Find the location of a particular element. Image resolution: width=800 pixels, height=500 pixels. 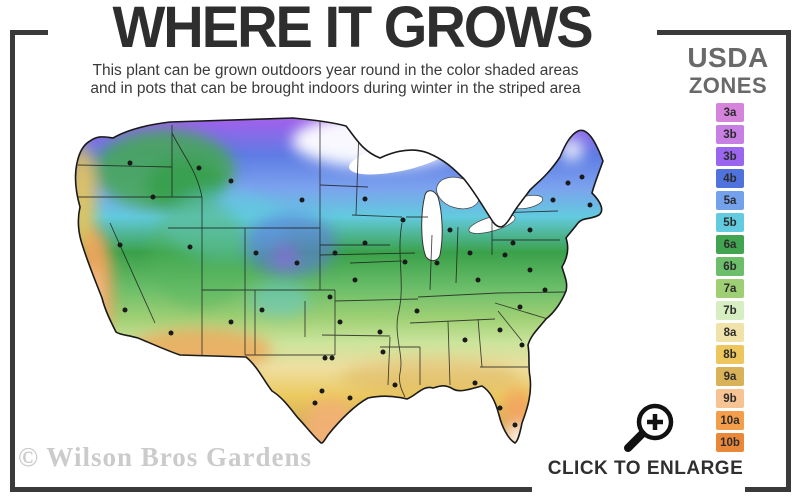

zone-chip-3a: 3a is located at coordinates (730, 112).